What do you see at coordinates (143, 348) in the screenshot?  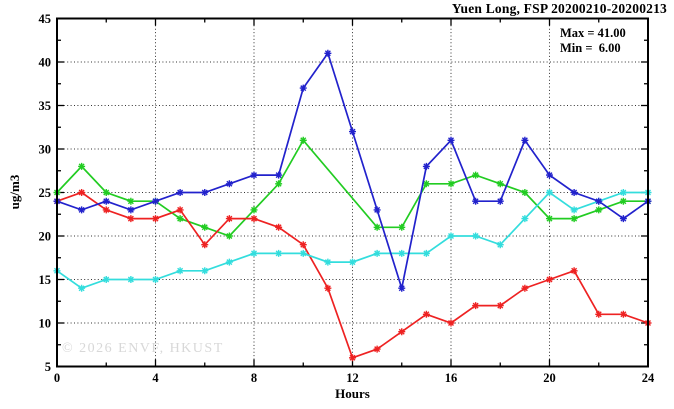 I see `watermark: © 2026 ENVF, HKUST` at bounding box center [143, 348].